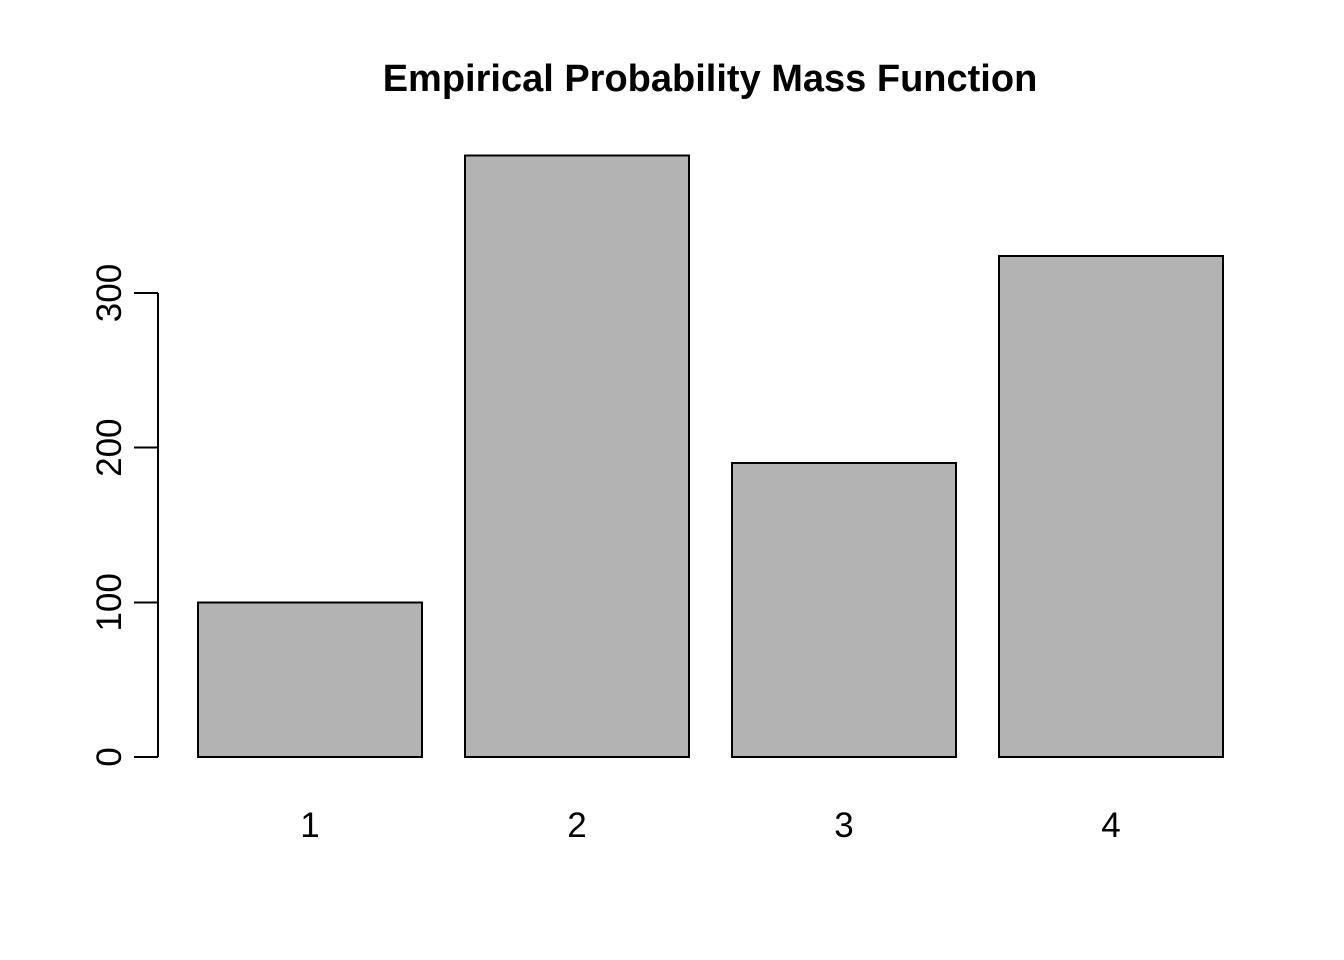 The width and height of the screenshot is (1344, 960). What do you see at coordinates (109, 293) in the screenshot?
I see `y-tick-label-300: 300` at bounding box center [109, 293].